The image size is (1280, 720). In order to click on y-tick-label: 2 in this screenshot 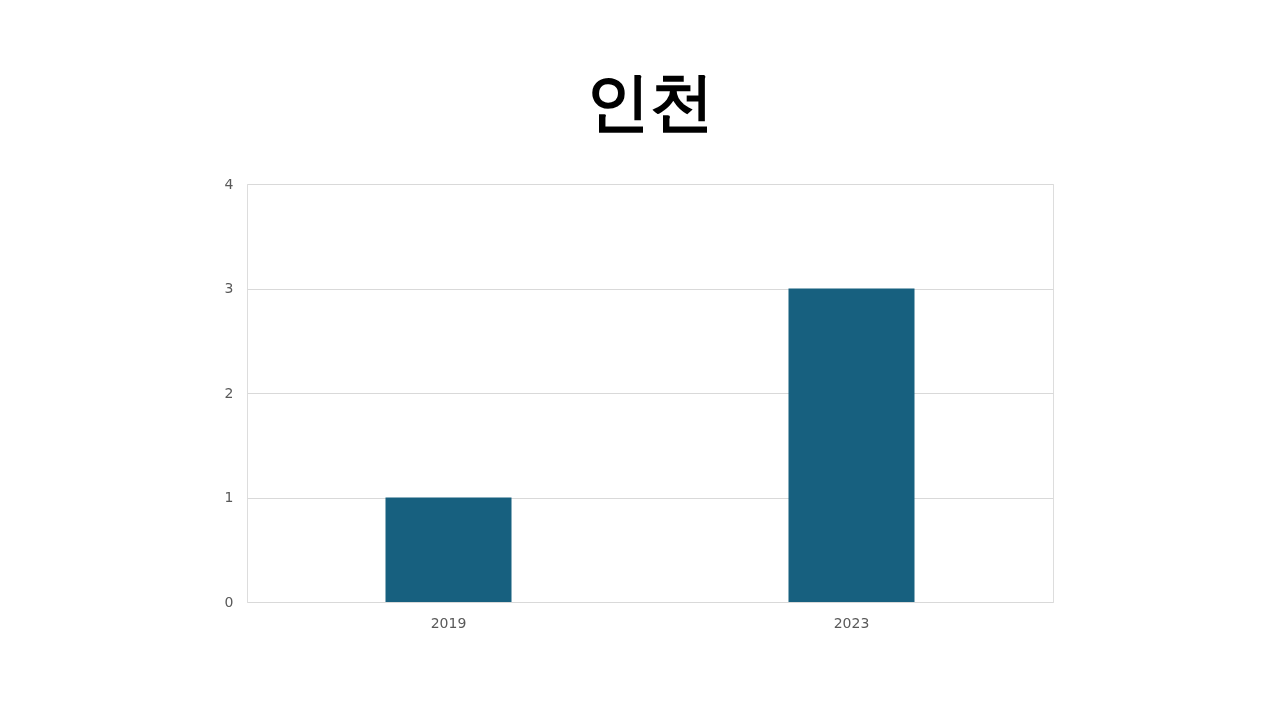, I will do `click(229, 392)`.